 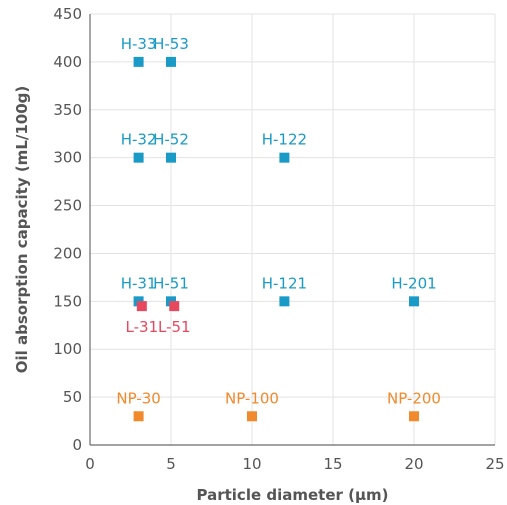 What do you see at coordinates (67, 110) in the screenshot?
I see `y-tick-label: 350` at bounding box center [67, 110].